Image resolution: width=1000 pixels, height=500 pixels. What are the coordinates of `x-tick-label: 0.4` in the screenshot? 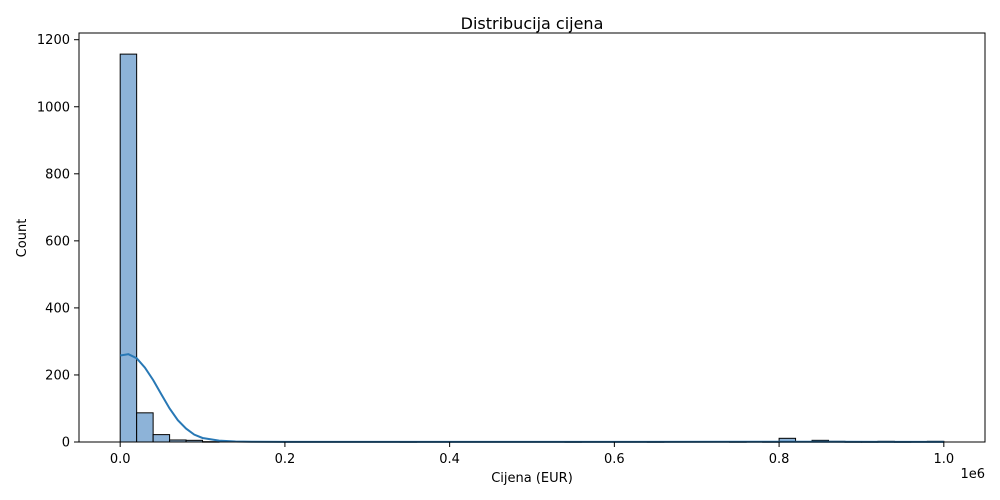 It's located at (449, 459).